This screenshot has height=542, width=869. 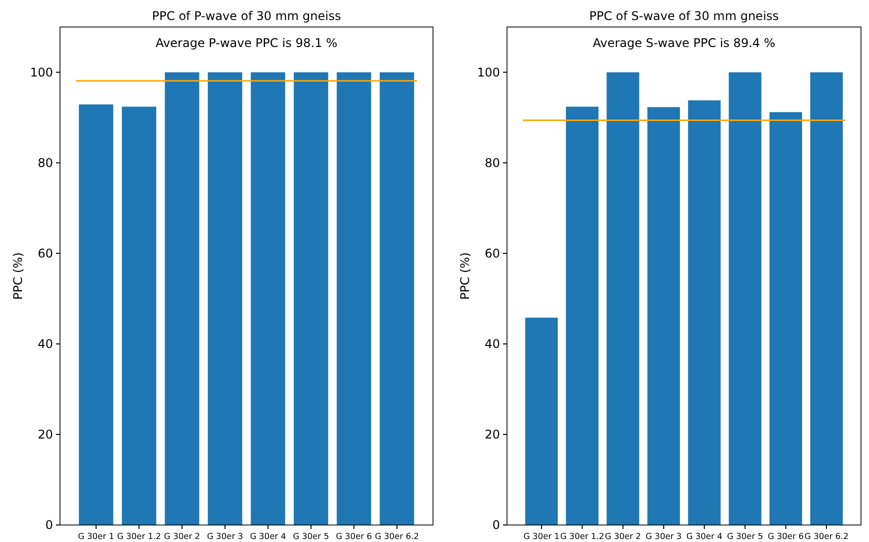 I want to click on chart-title: PPC of P-wave of 30 mm gneiss, so click(x=246, y=16).